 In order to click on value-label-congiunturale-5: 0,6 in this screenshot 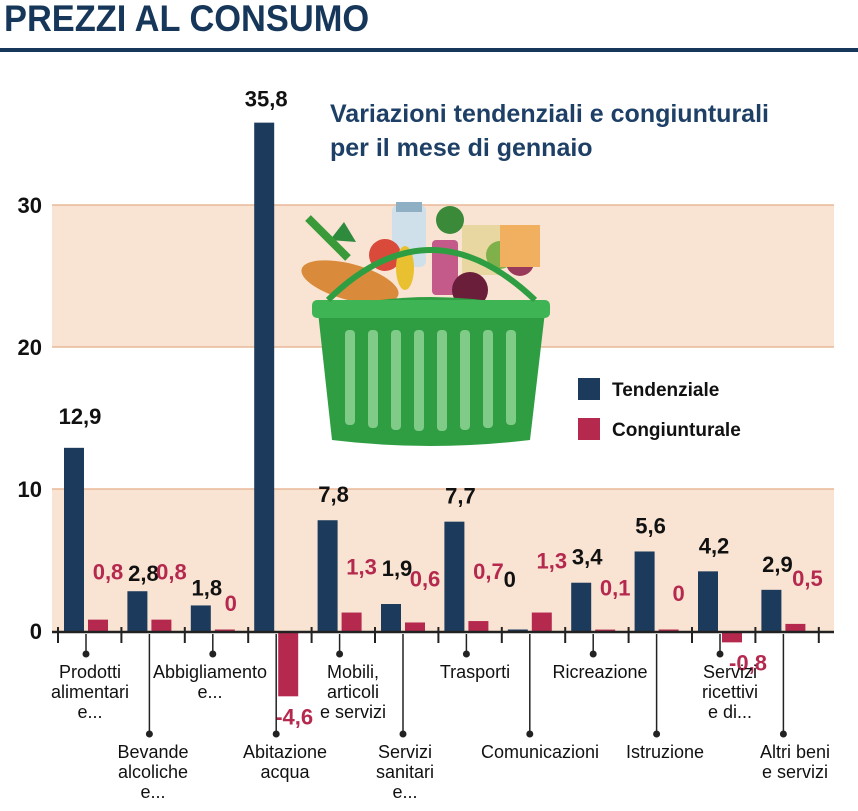, I will do `click(425, 578)`.